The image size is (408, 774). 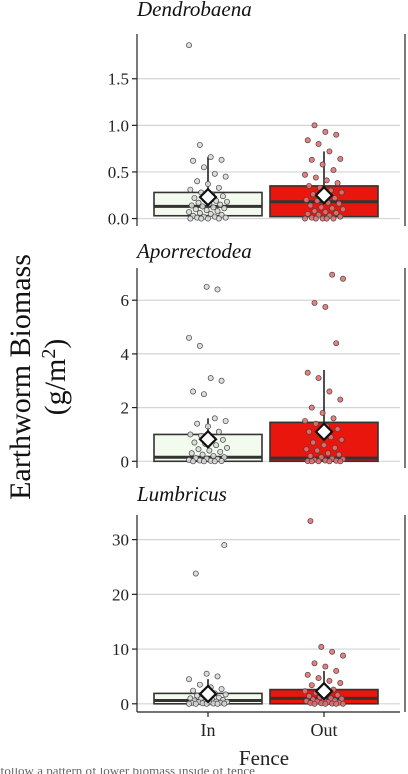 I want to click on y-tick-label: 6, so click(x=125, y=300).